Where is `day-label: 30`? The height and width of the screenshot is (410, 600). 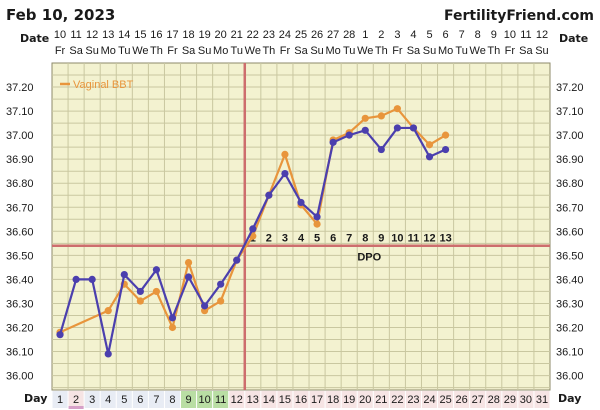
day-label: 30 is located at coordinates (526, 400).